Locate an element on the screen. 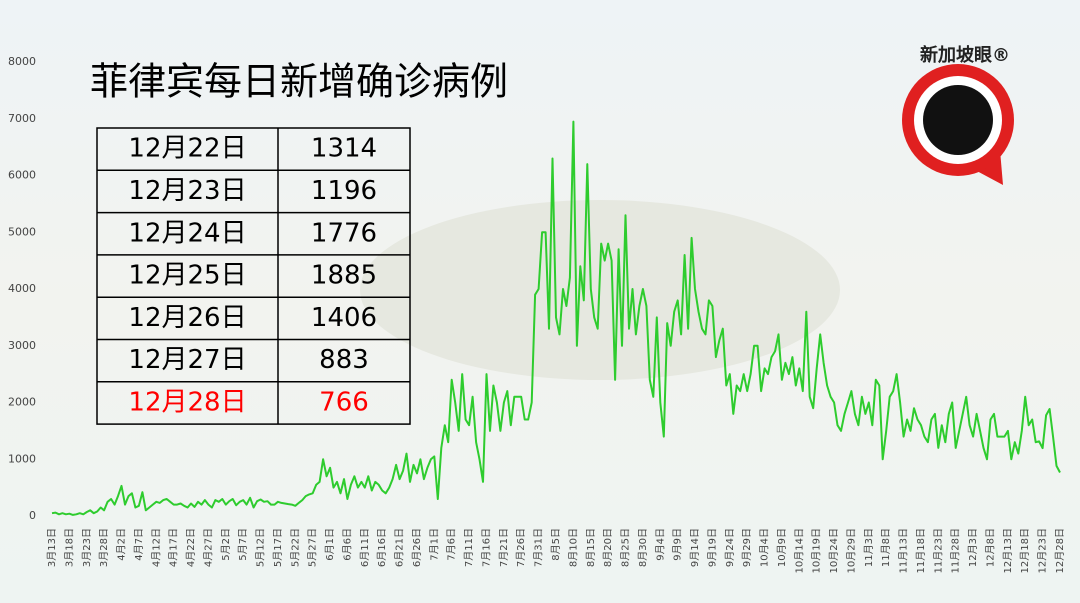  table-count: 1314 is located at coordinates (344, 149).